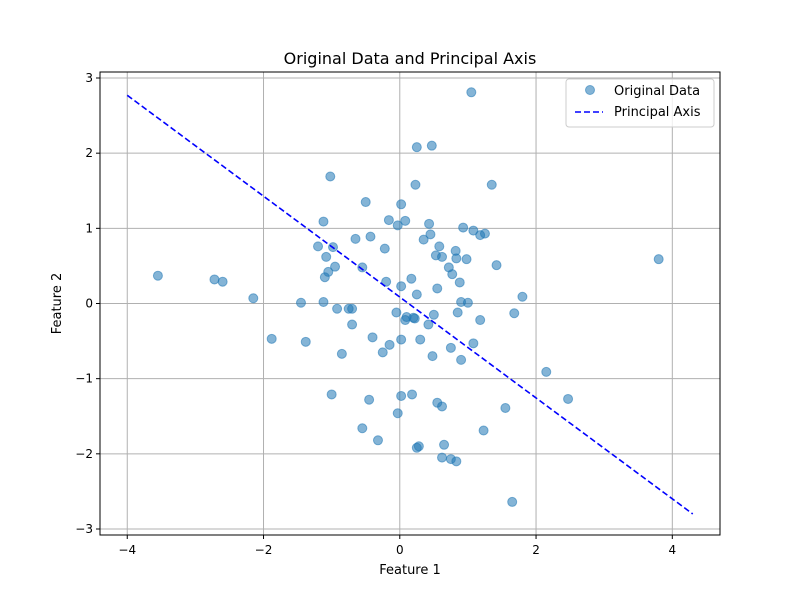 The width and height of the screenshot is (800, 600). Describe the element at coordinates (590, 90) in the screenshot. I see `legend-marker-original-data` at that location.